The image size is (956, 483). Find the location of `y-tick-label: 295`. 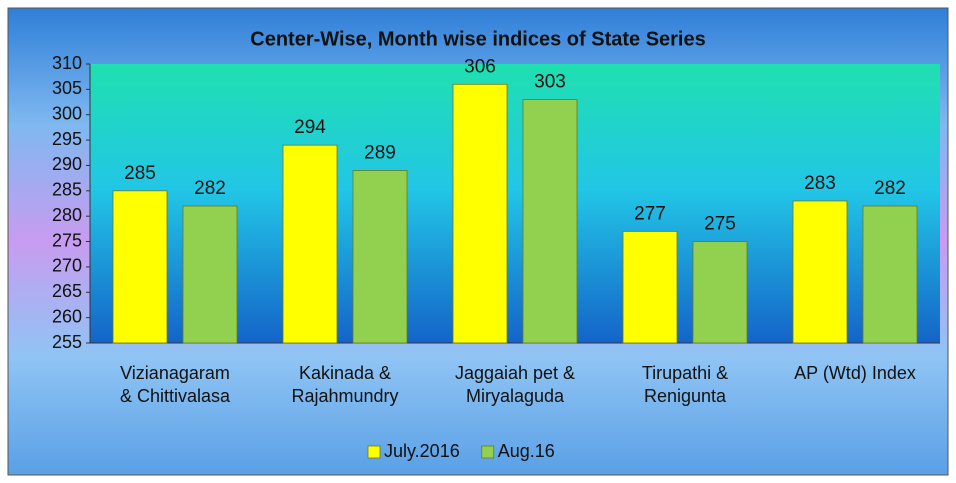

y-tick-label: 295 is located at coordinates (67, 139).